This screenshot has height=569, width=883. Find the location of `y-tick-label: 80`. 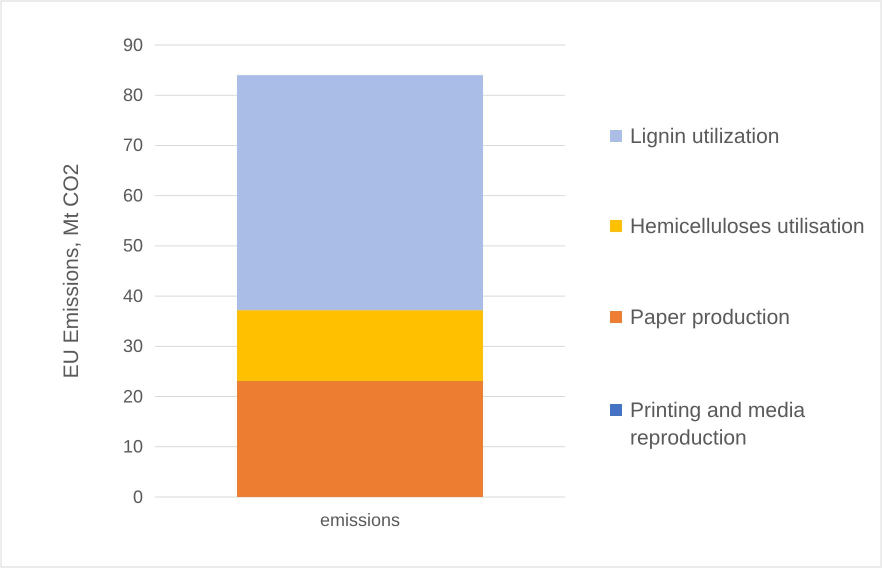

y-tick-label: 80 is located at coordinates (132, 94).